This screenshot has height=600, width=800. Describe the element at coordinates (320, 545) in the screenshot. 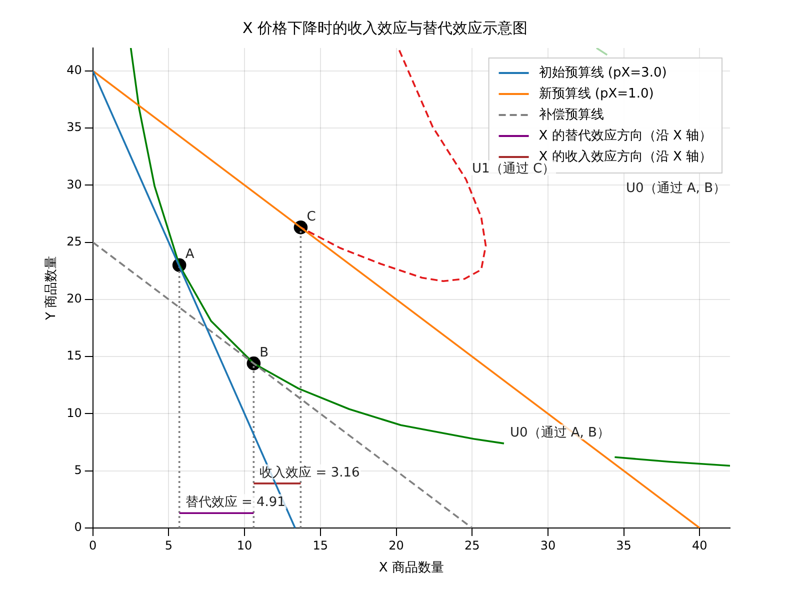

I see `x-tick-label: 15` at that location.